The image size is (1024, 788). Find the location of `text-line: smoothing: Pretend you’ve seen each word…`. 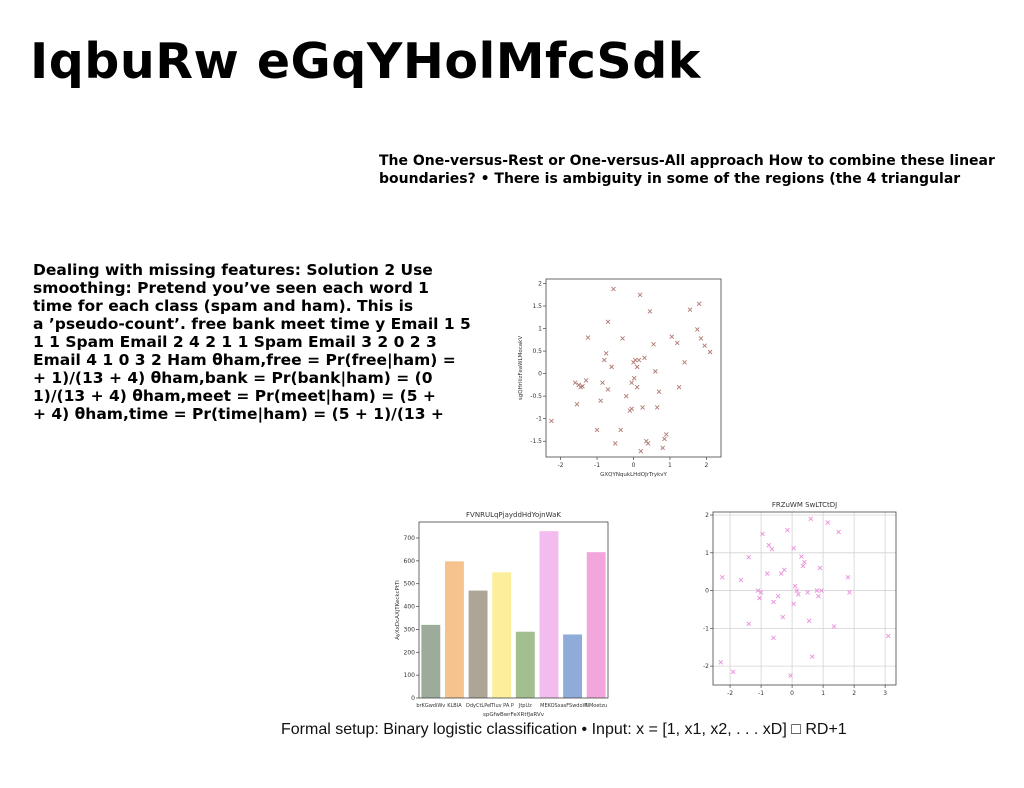

text-line: smoothing: Pretend you’ve seen each word… is located at coordinates (231, 288).